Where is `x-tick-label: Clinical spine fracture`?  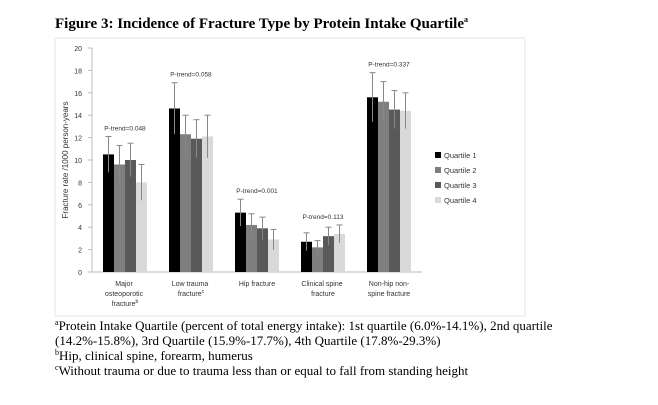 x-tick-label: Clinical spine fracture is located at coordinates (322, 289).